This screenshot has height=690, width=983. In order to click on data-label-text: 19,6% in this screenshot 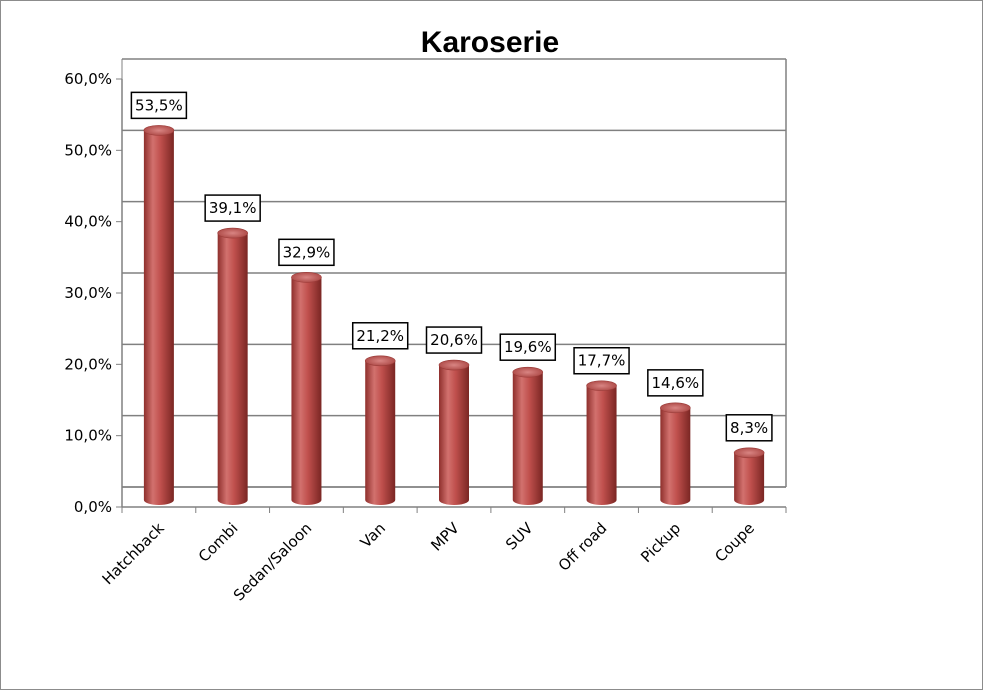, I will do `click(528, 347)`.